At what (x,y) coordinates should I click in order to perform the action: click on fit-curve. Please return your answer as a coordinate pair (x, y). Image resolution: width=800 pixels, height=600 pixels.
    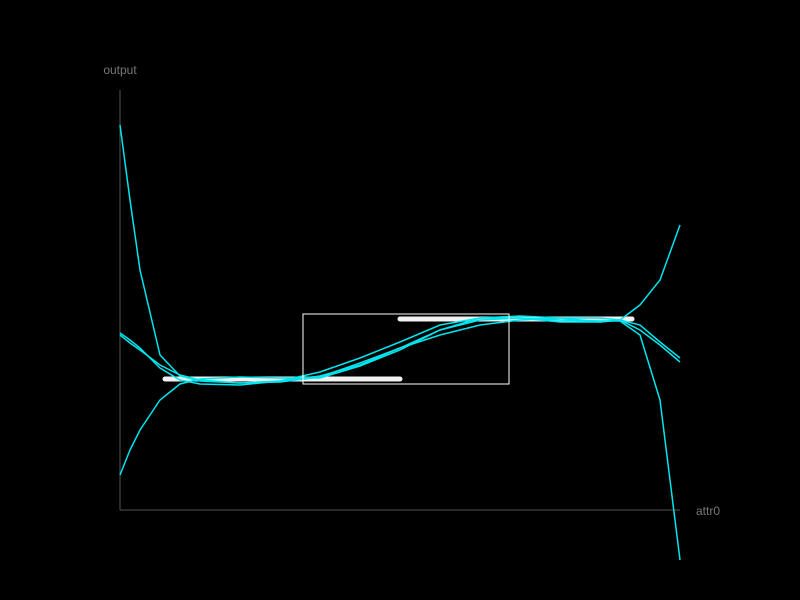
    Looking at the image, I should click on (400, 351).